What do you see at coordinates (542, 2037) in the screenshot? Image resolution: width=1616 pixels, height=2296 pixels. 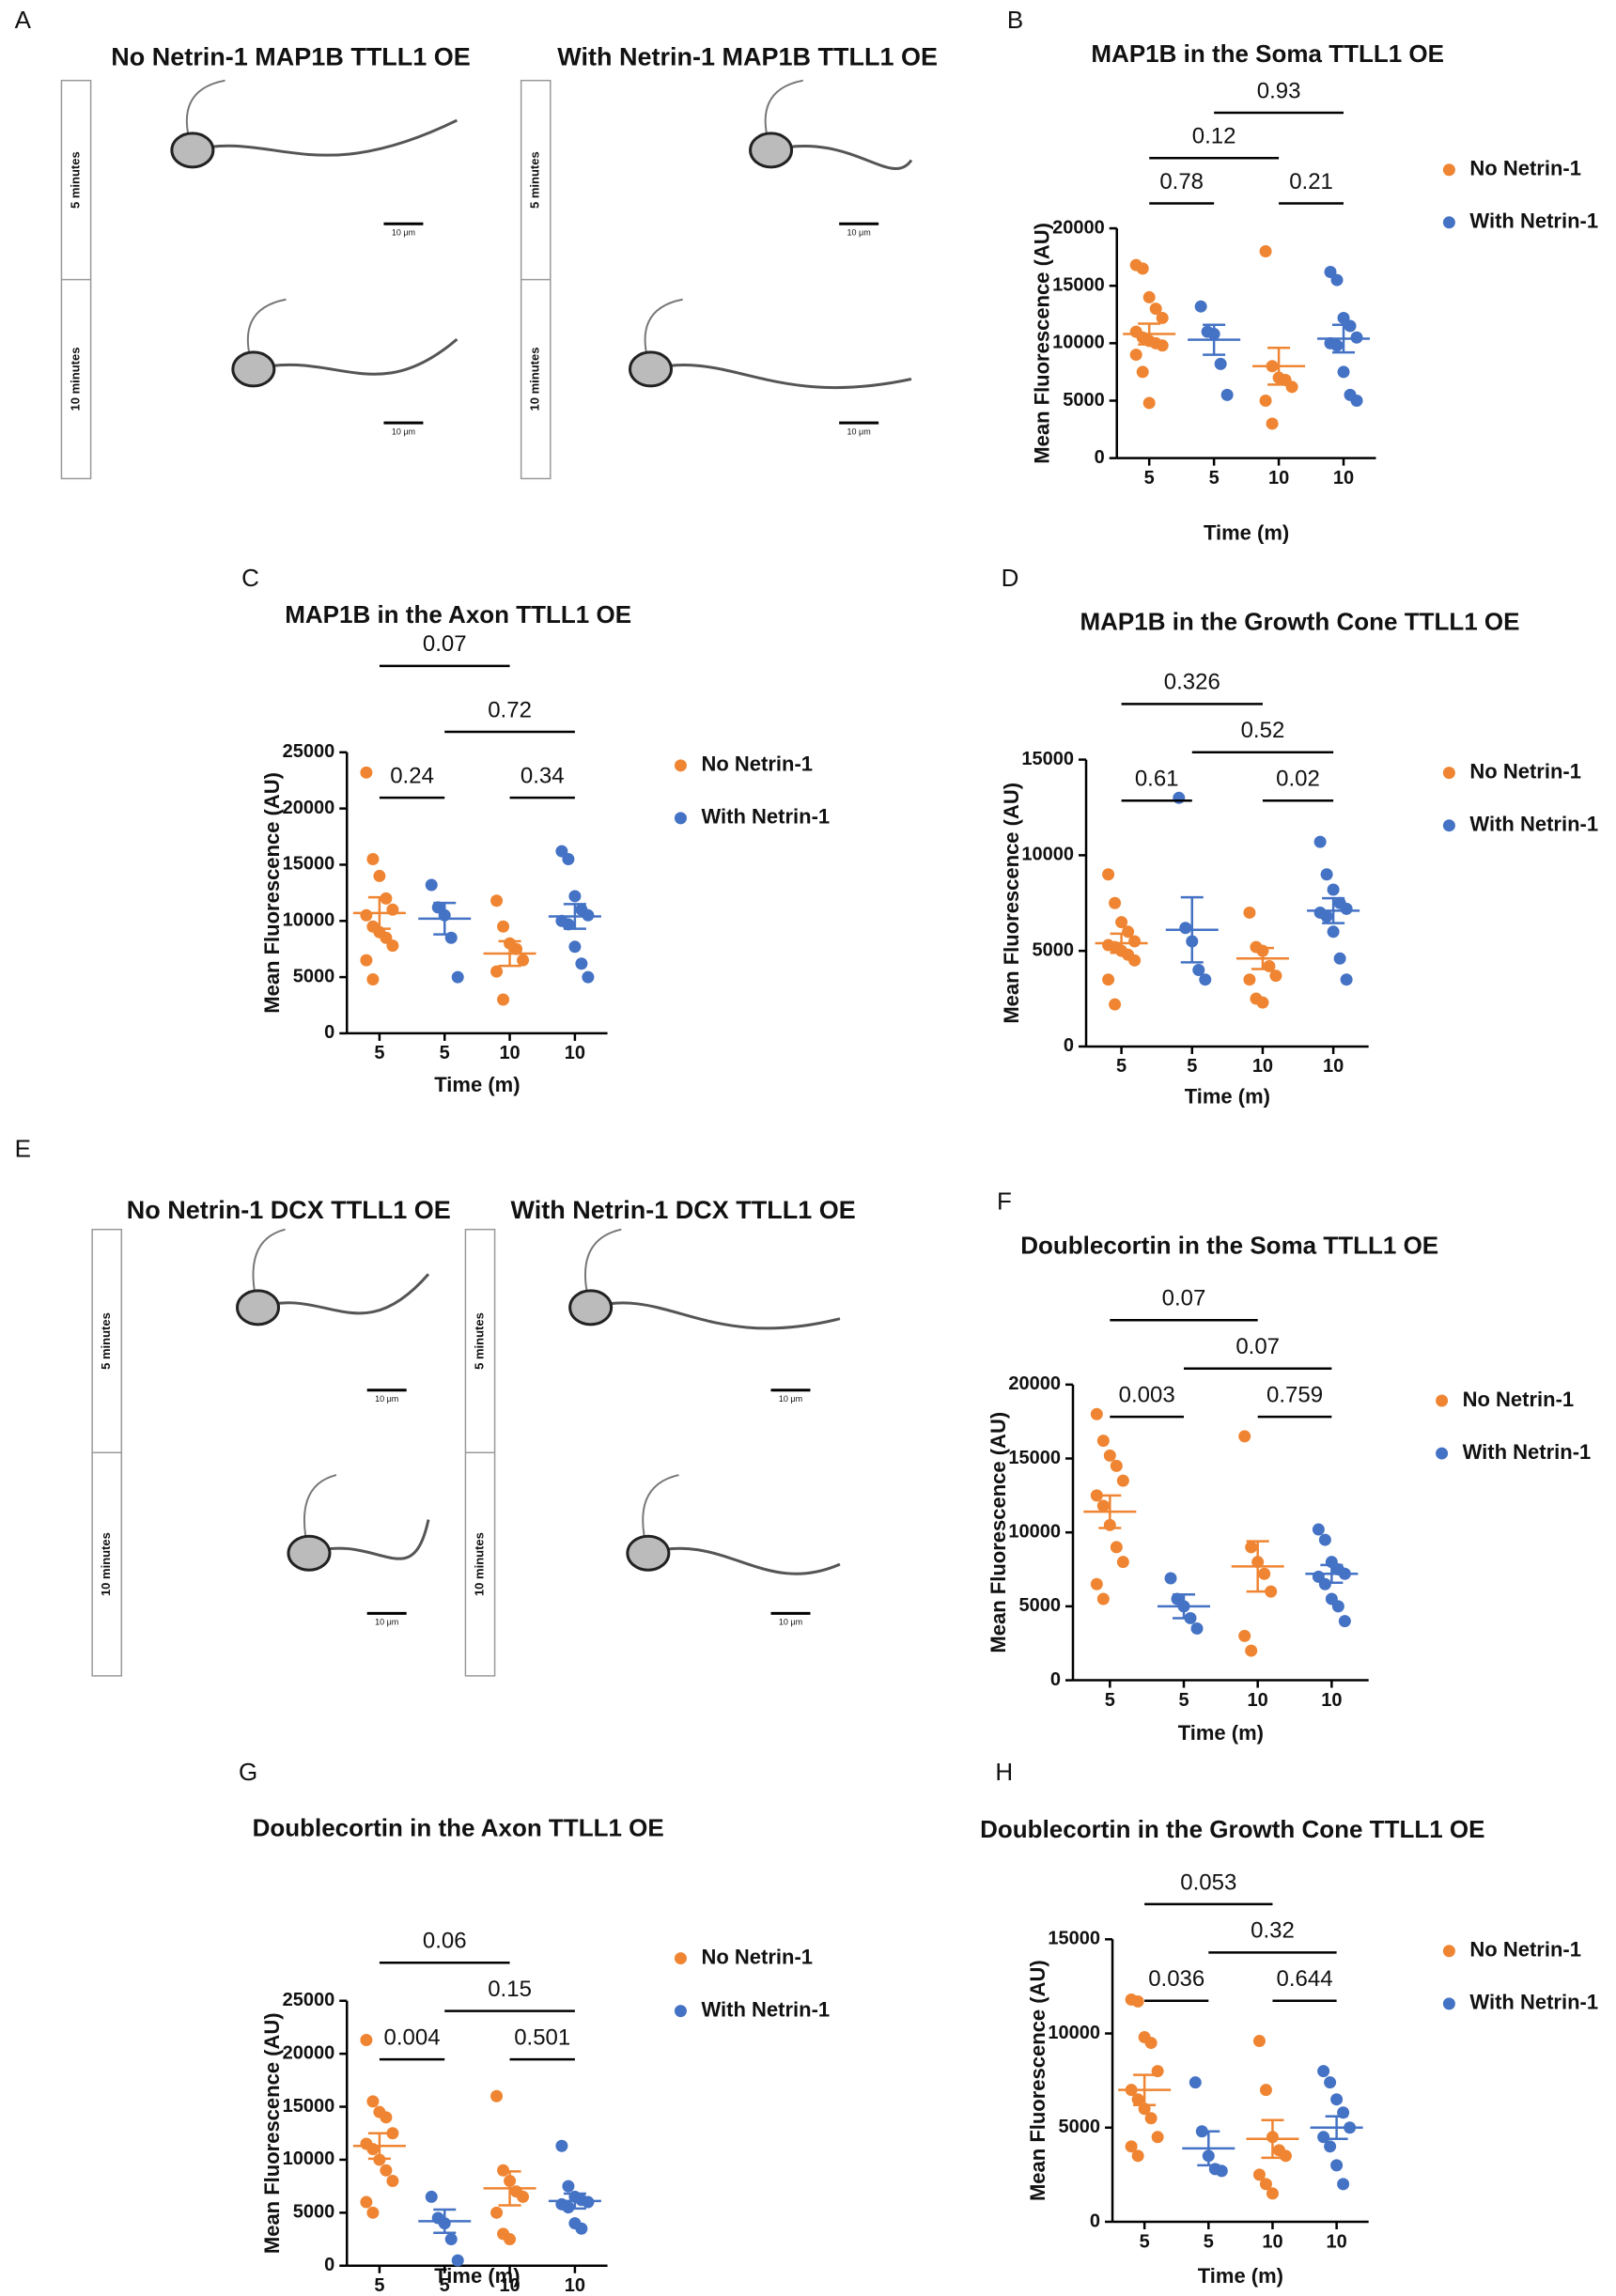 I see `p-value-label: 0.501` at bounding box center [542, 2037].